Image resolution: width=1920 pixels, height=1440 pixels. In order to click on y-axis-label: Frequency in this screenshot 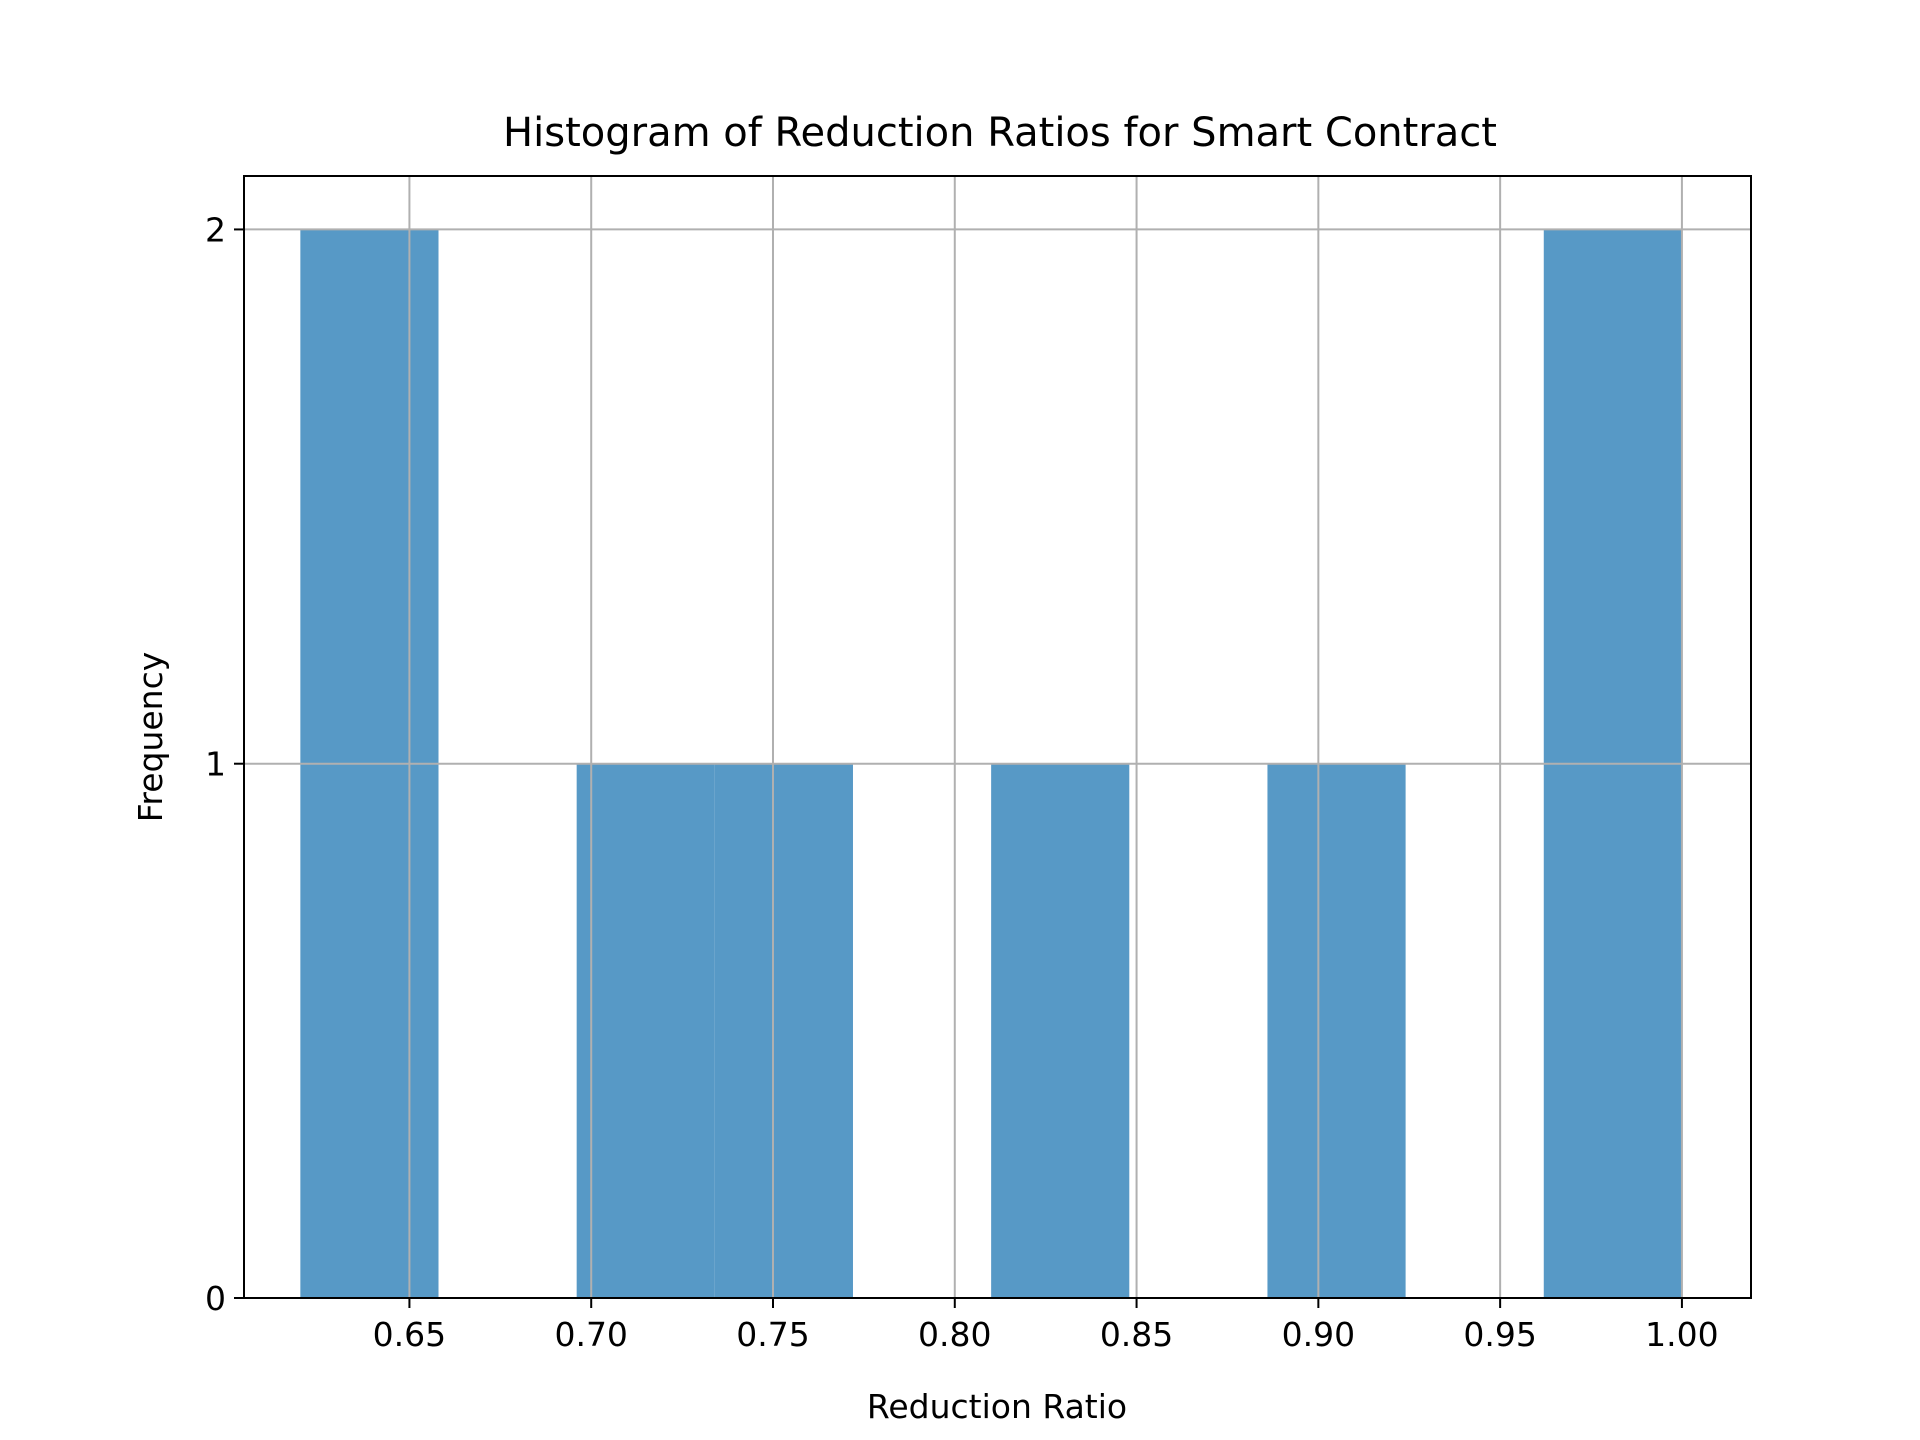, I will do `click(150, 737)`.